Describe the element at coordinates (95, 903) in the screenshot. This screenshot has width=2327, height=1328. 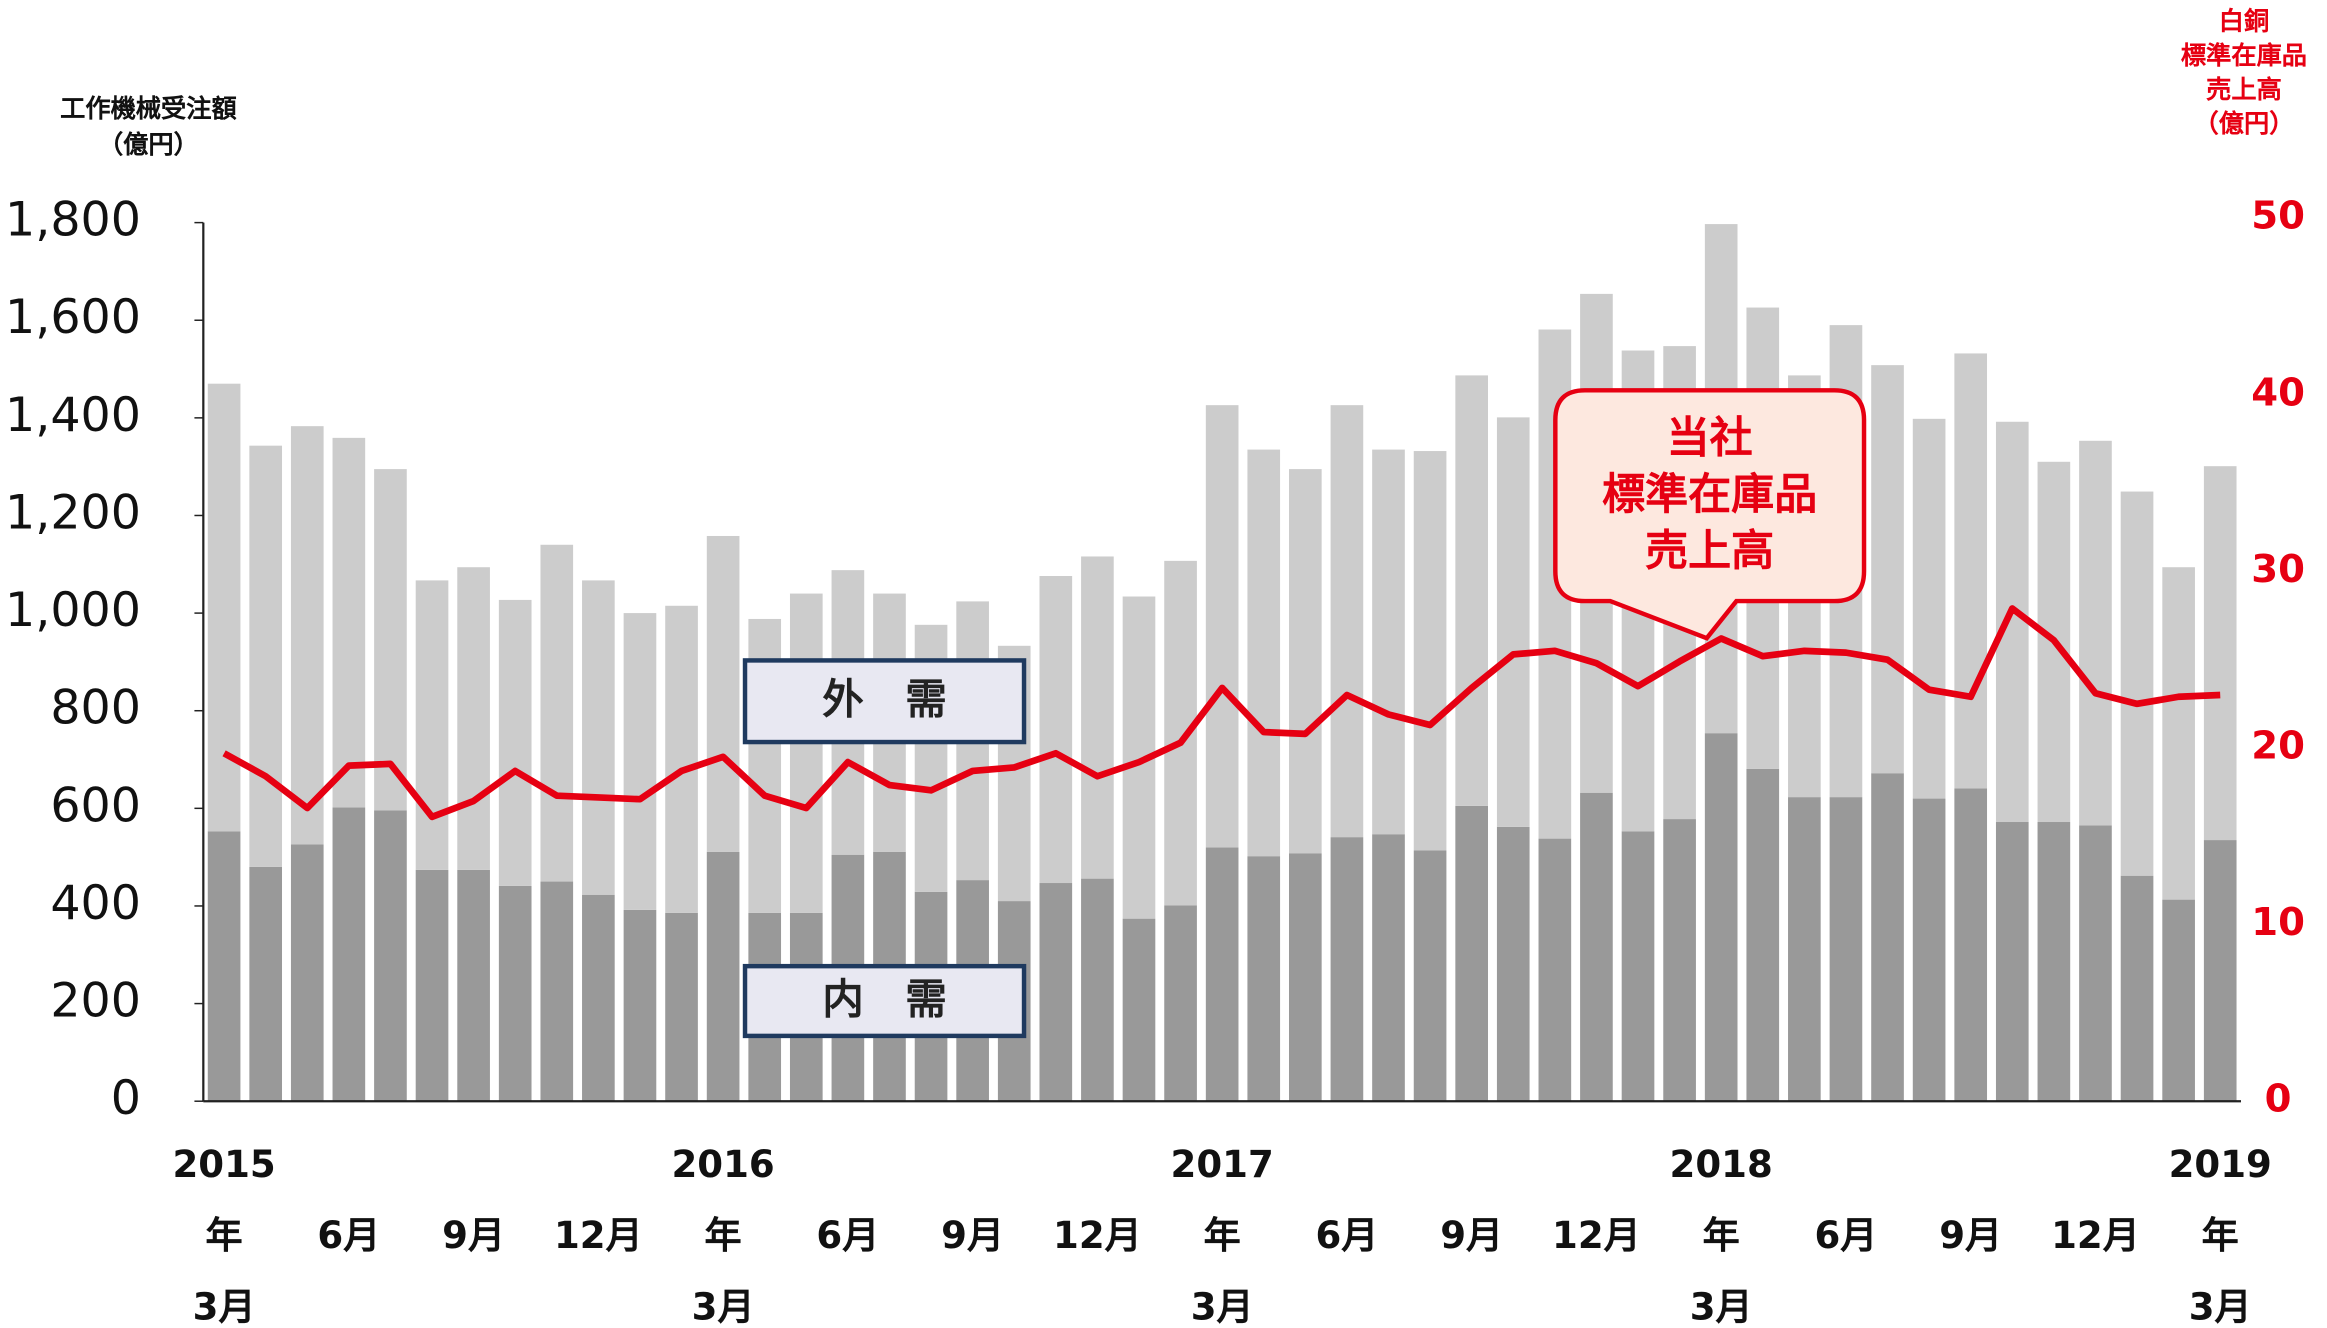
I see `y-tick-label: 400` at that location.